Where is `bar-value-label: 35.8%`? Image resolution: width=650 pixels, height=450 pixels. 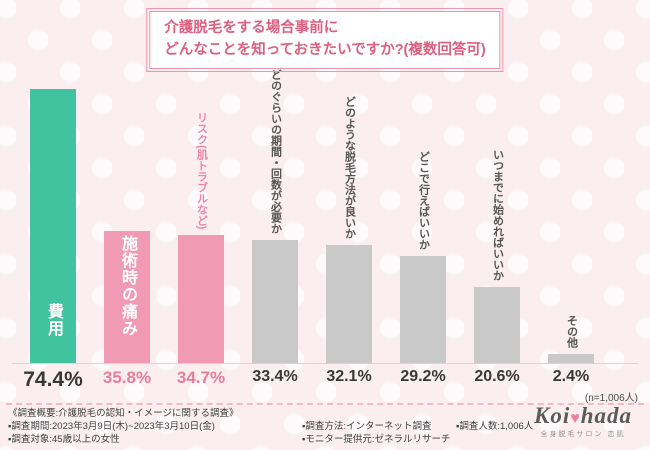
bar-value-label: 35.8% is located at coordinates (127, 377).